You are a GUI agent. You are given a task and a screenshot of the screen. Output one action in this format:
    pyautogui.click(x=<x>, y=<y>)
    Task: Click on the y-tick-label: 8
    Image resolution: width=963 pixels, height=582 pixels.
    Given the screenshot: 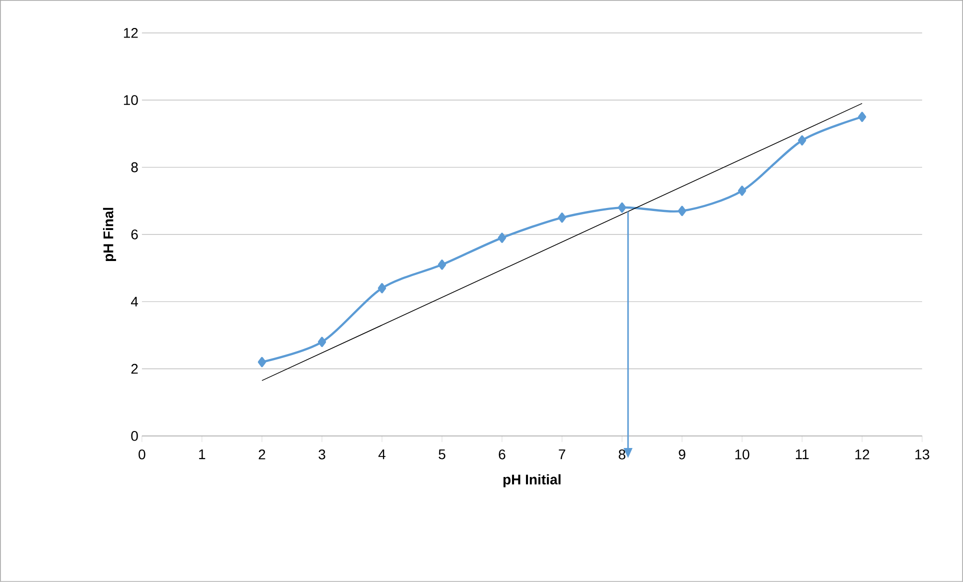 What is the action you would take?
    pyautogui.click(x=134, y=167)
    